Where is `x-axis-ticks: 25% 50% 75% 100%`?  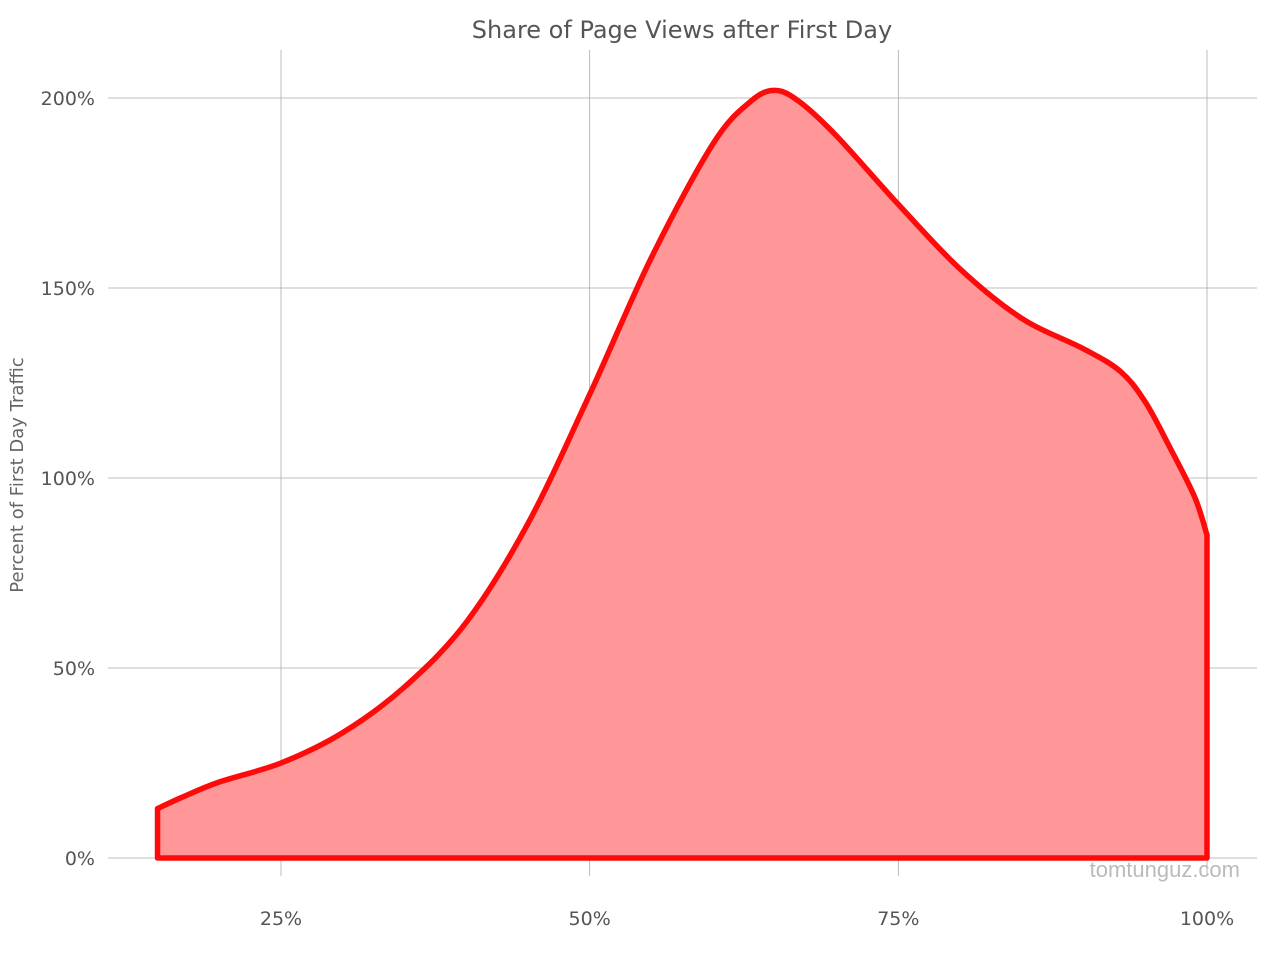
x-axis-ticks: 25% 50% 75% 100% is located at coordinates (747, 919).